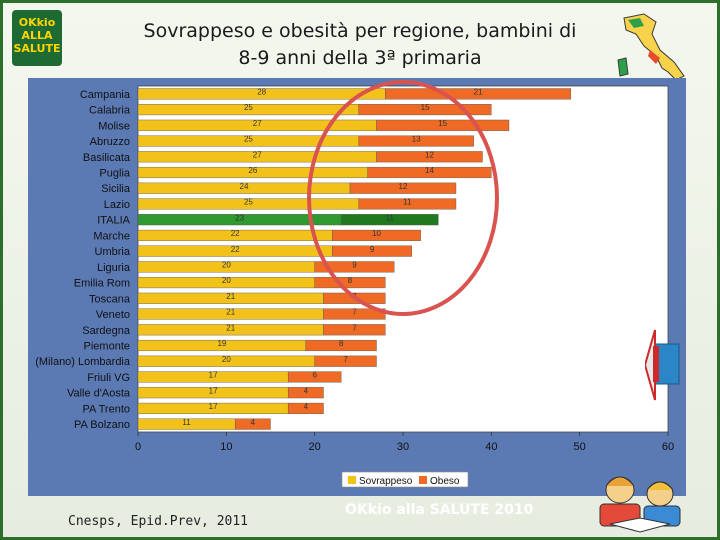  What do you see at coordinates (360, 58) in the screenshot?
I see `title-line-2: 8-9 anni della 3ª primaria` at bounding box center [360, 58].